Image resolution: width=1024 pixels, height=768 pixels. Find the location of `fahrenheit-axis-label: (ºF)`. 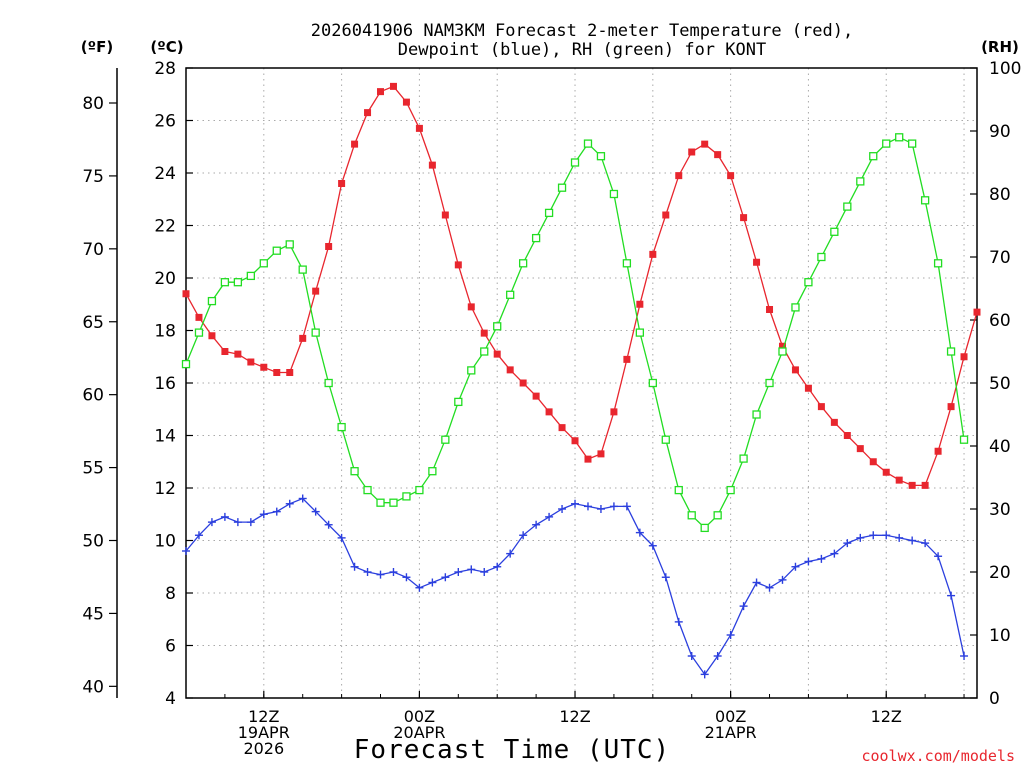

fahrenheit-axis-label: (ºF) is located at coordinates (97, 47).